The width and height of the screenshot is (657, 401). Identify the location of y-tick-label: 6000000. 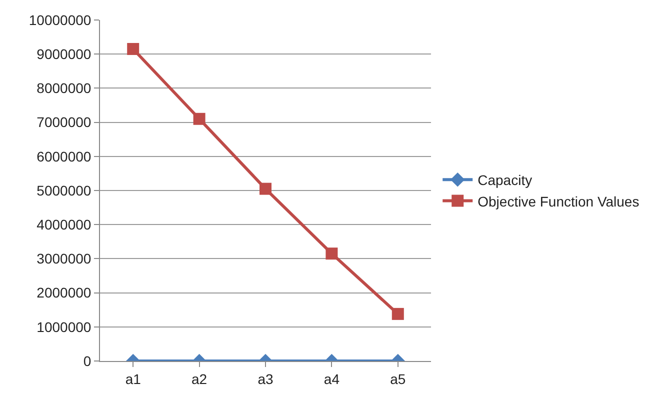
(64, 156).